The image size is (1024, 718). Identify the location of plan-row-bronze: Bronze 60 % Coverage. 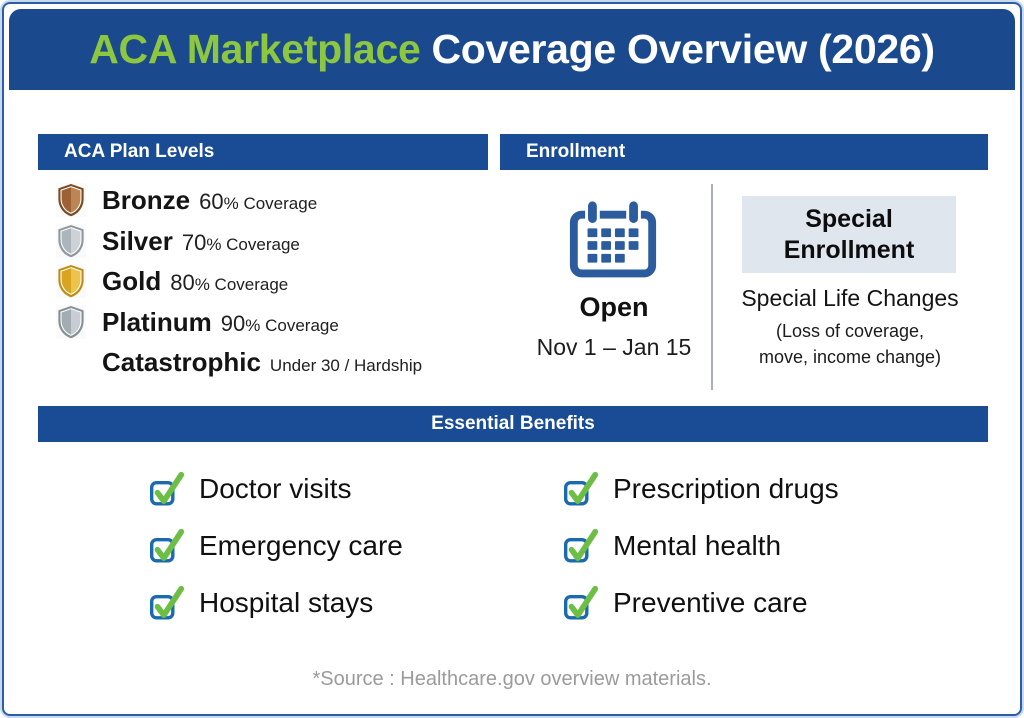
(239, 200).